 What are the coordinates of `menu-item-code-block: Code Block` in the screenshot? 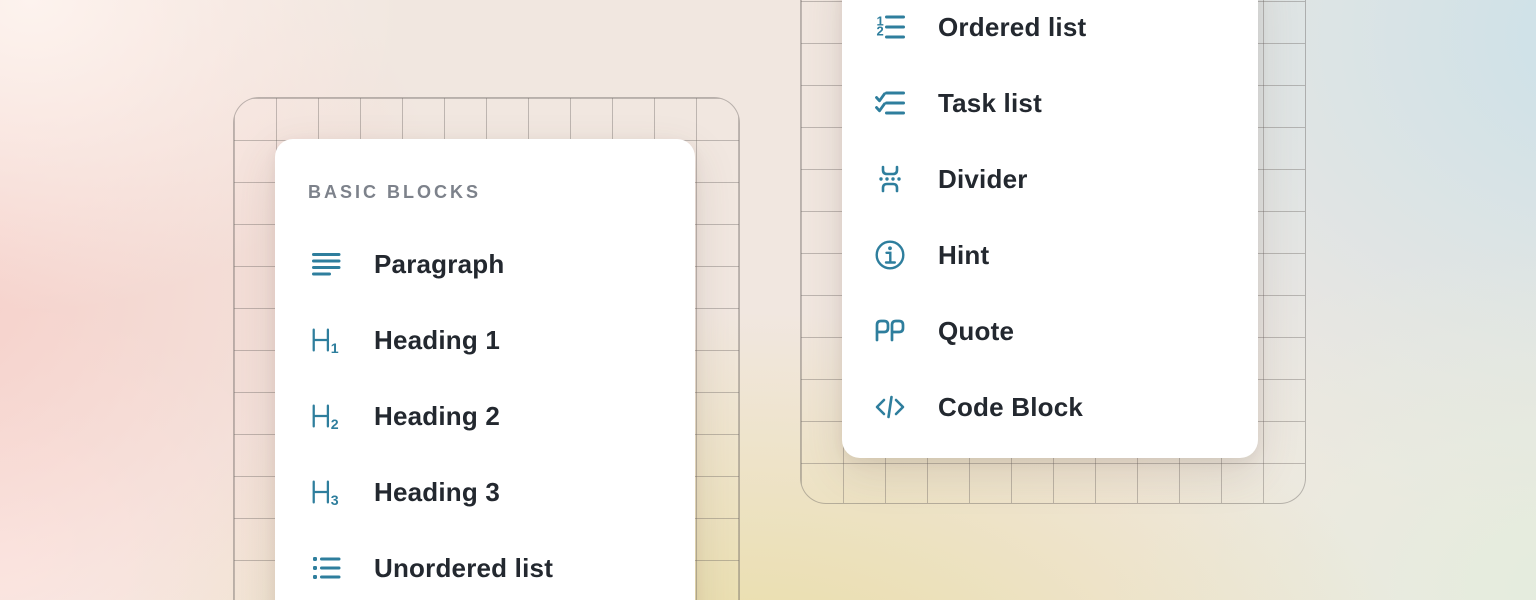 It's located at (1065, 407).